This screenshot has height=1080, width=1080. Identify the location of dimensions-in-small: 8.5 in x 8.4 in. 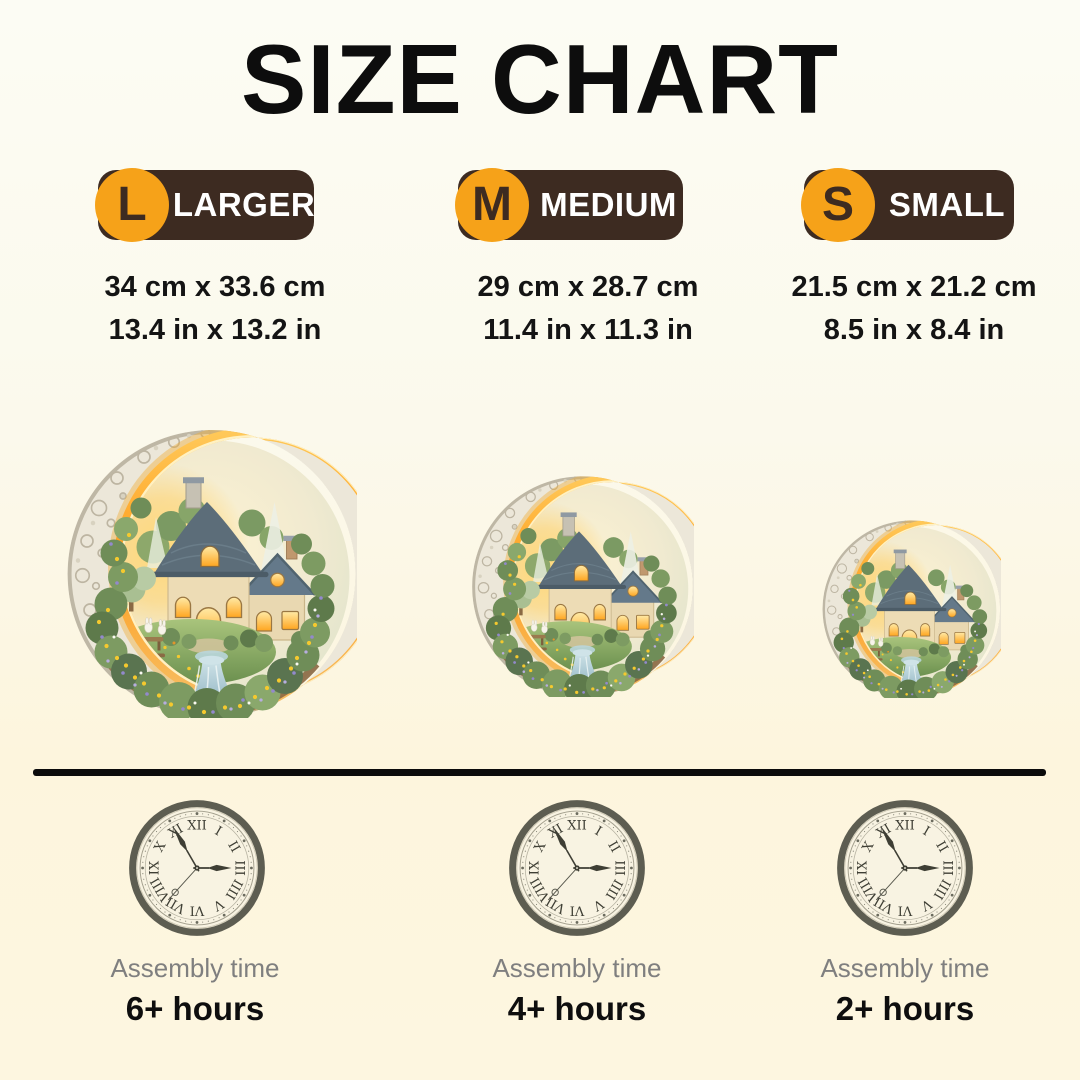
(914, 330).